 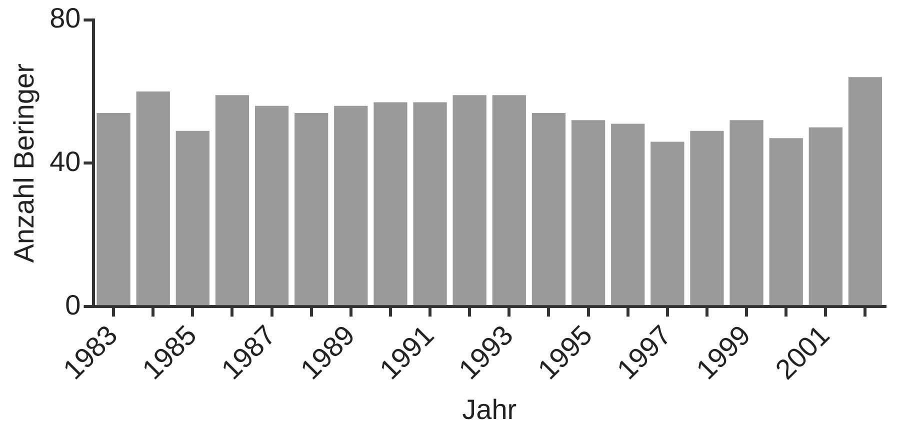 What do you see at coordinates (65, 18) in the screenshot?
I see `y-tick-label: 80` at bounding box center [65, 18].